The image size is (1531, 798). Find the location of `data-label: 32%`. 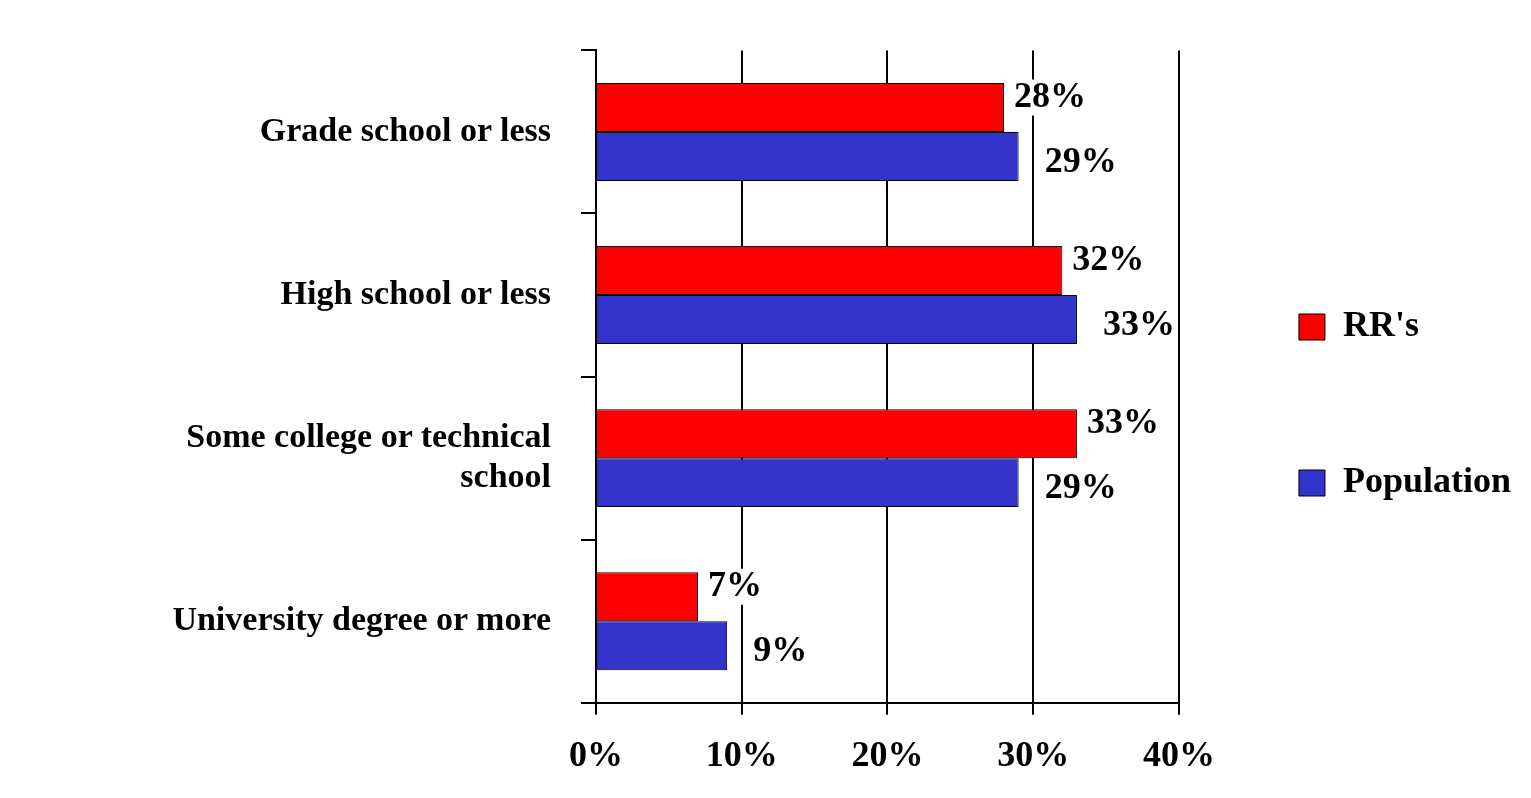

data-label: 32% is located at coordinates (1108, 257).